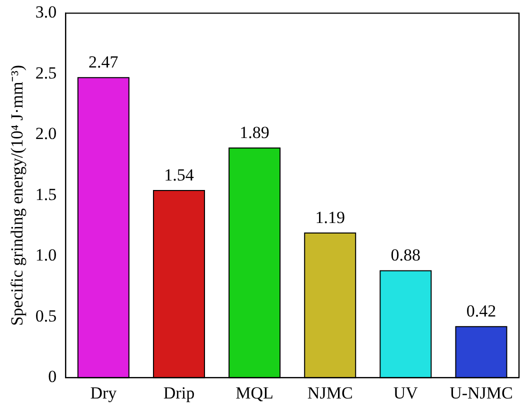 The height and width of the screenshot is (414, 527). Describe the element at coordinates (255, 392) in the screenshot. I see `x-tick-label: MQL` at that location.